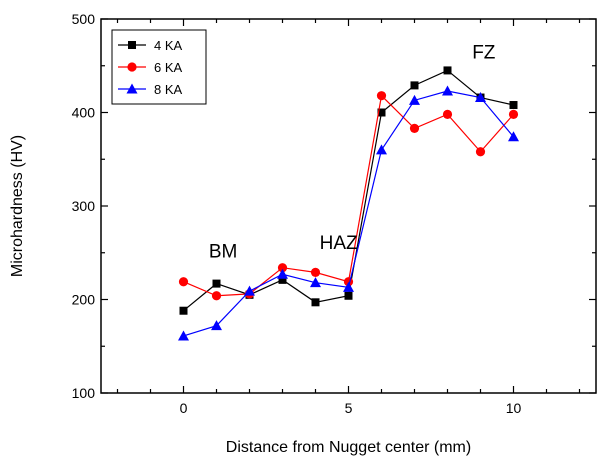  Describe the element at coordinates (132, 88) in the screenshot. I see `legend-marker-8-ka` at that location.